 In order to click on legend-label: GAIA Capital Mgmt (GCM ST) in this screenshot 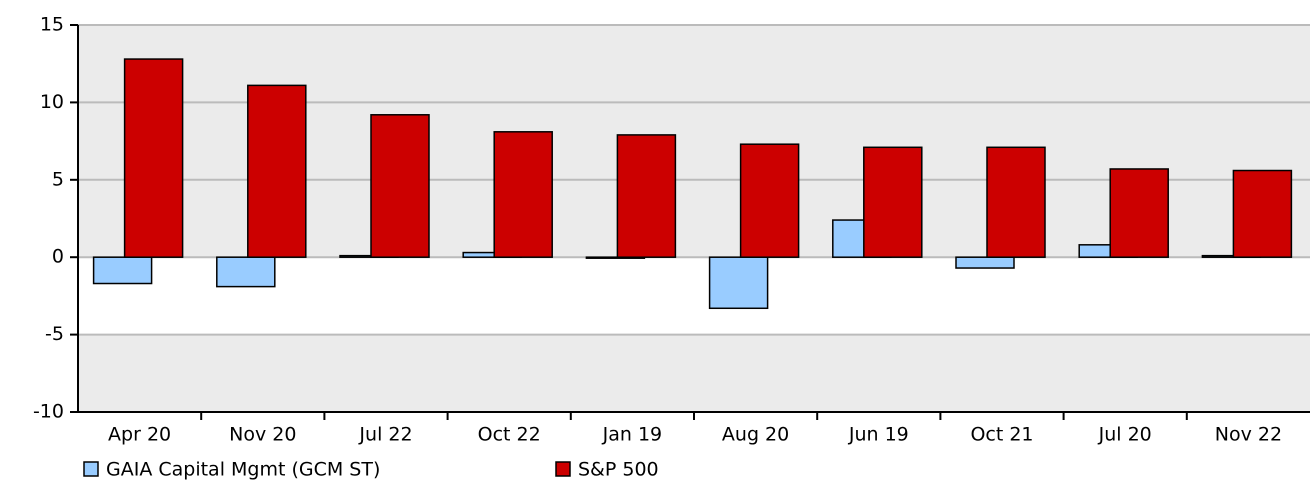, I will do `click(243, 470)`.